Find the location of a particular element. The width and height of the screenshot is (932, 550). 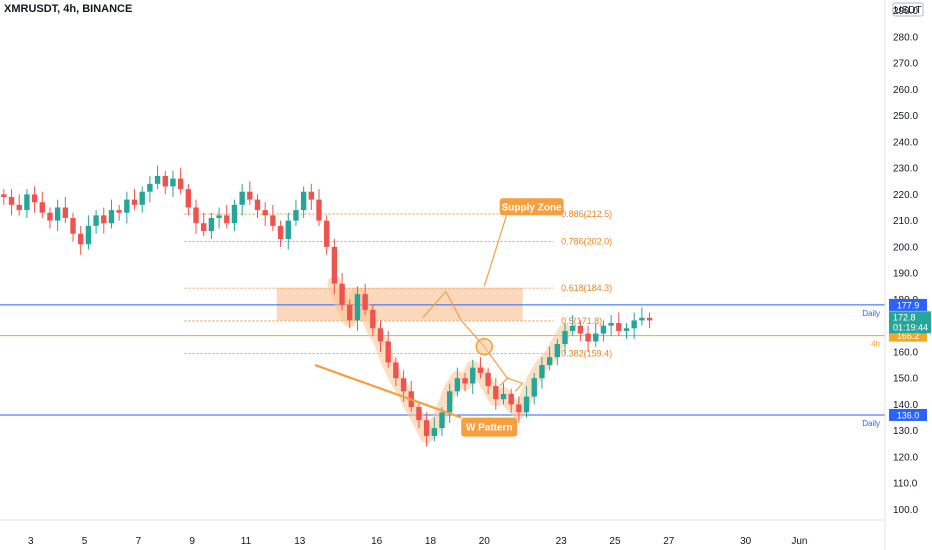

price-tick-label: 250.0 is located at coordinates (905, 116).